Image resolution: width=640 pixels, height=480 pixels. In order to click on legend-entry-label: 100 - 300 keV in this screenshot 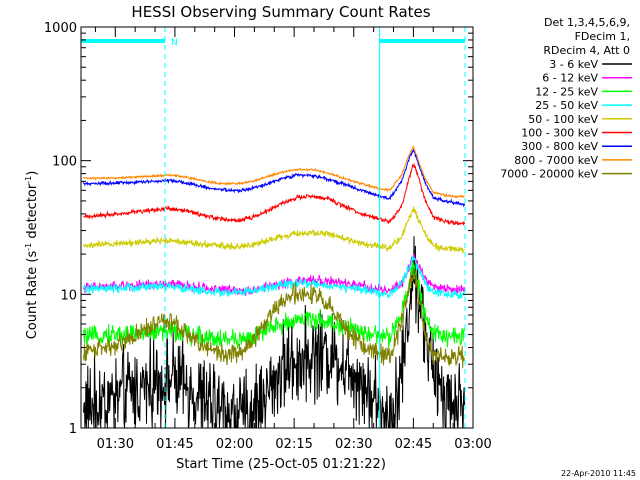, I will do `click(559, 133)`.